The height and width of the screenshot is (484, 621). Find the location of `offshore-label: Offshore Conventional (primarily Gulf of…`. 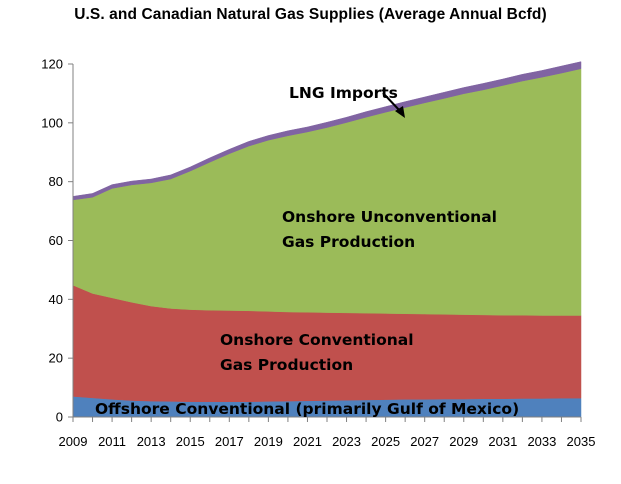

offshore-label: Offshore Conventional (primarily Gulf of… is located at coordinates (307, 409).